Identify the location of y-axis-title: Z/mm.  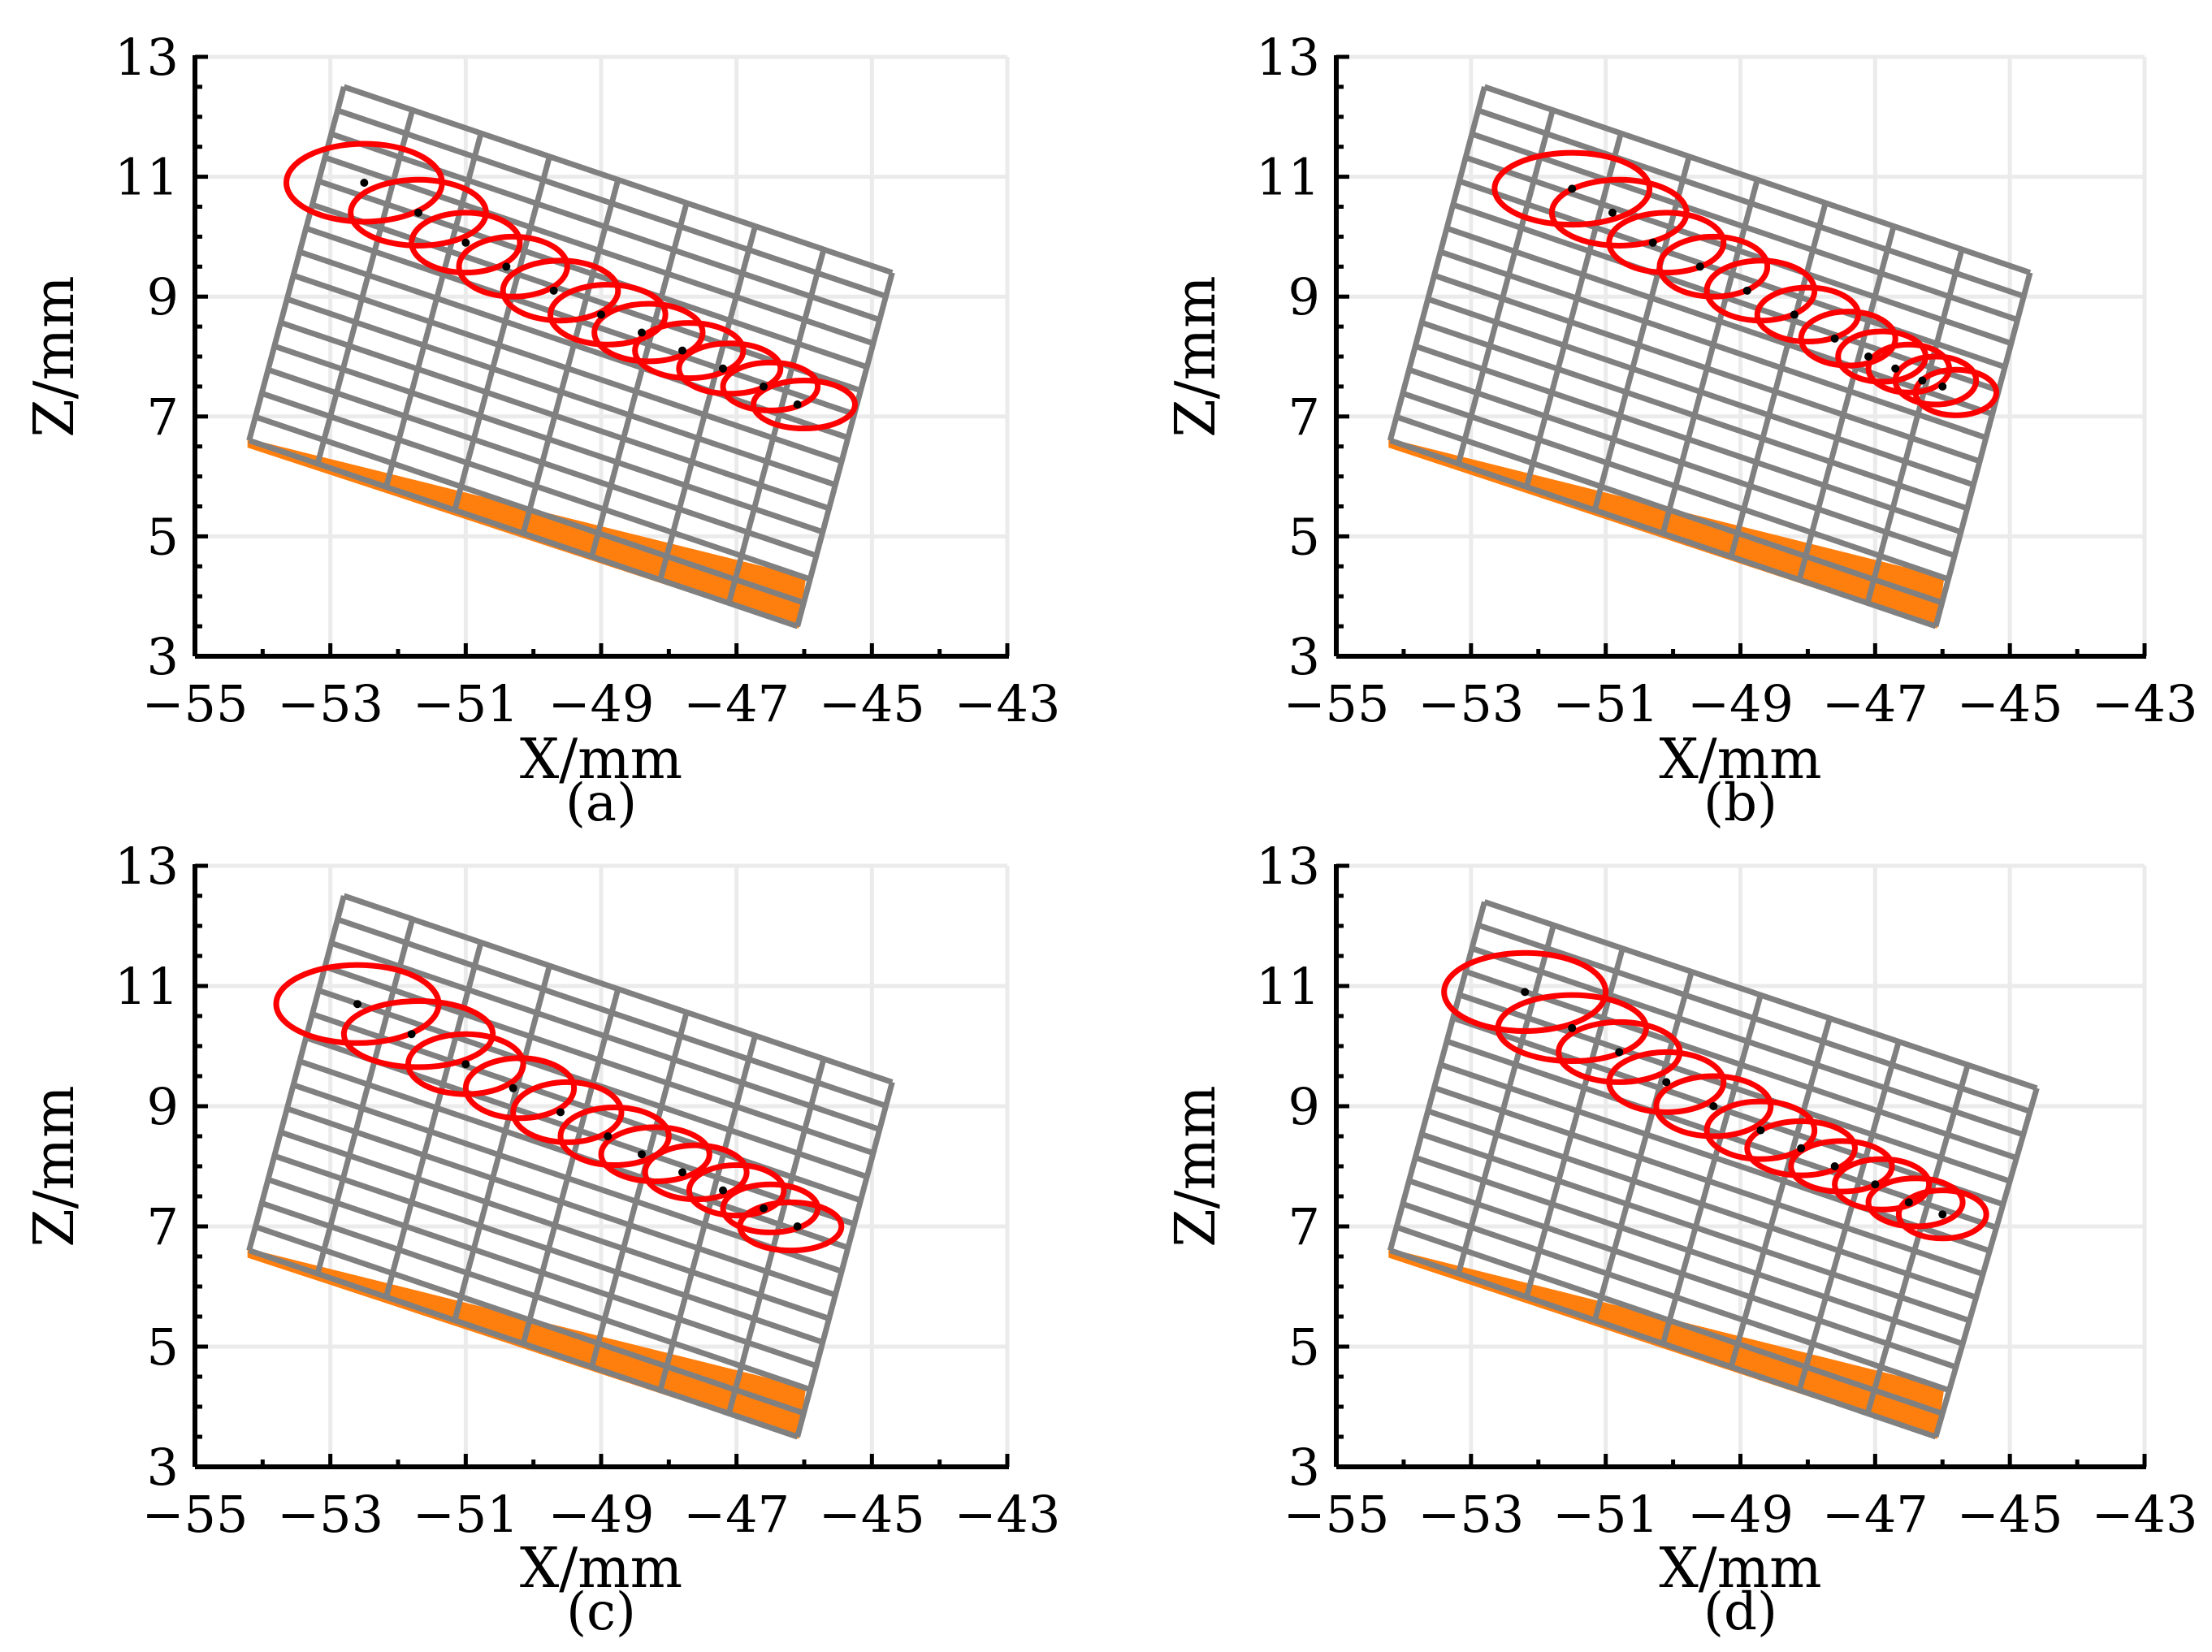
(1196, 356).